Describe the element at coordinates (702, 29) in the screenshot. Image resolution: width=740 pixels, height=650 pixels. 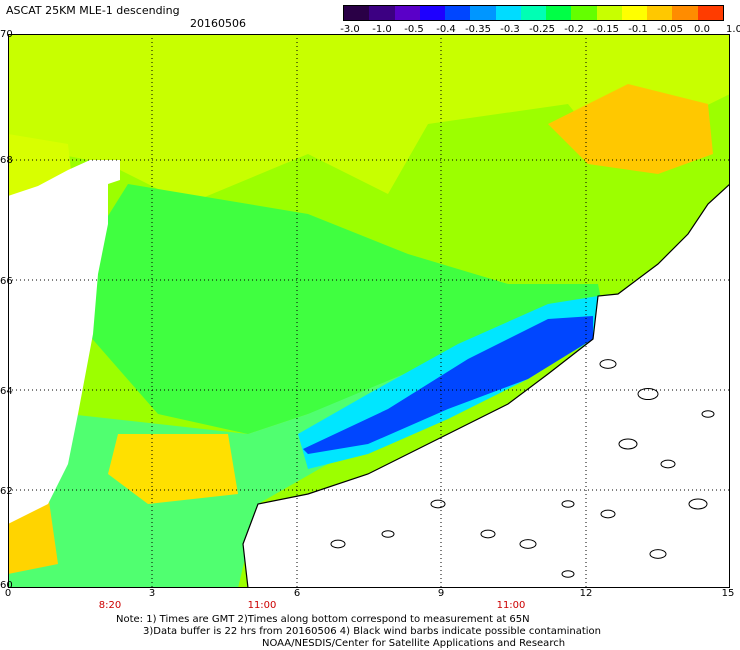
I see `colorbar-tick-label: 0.0` at that location.